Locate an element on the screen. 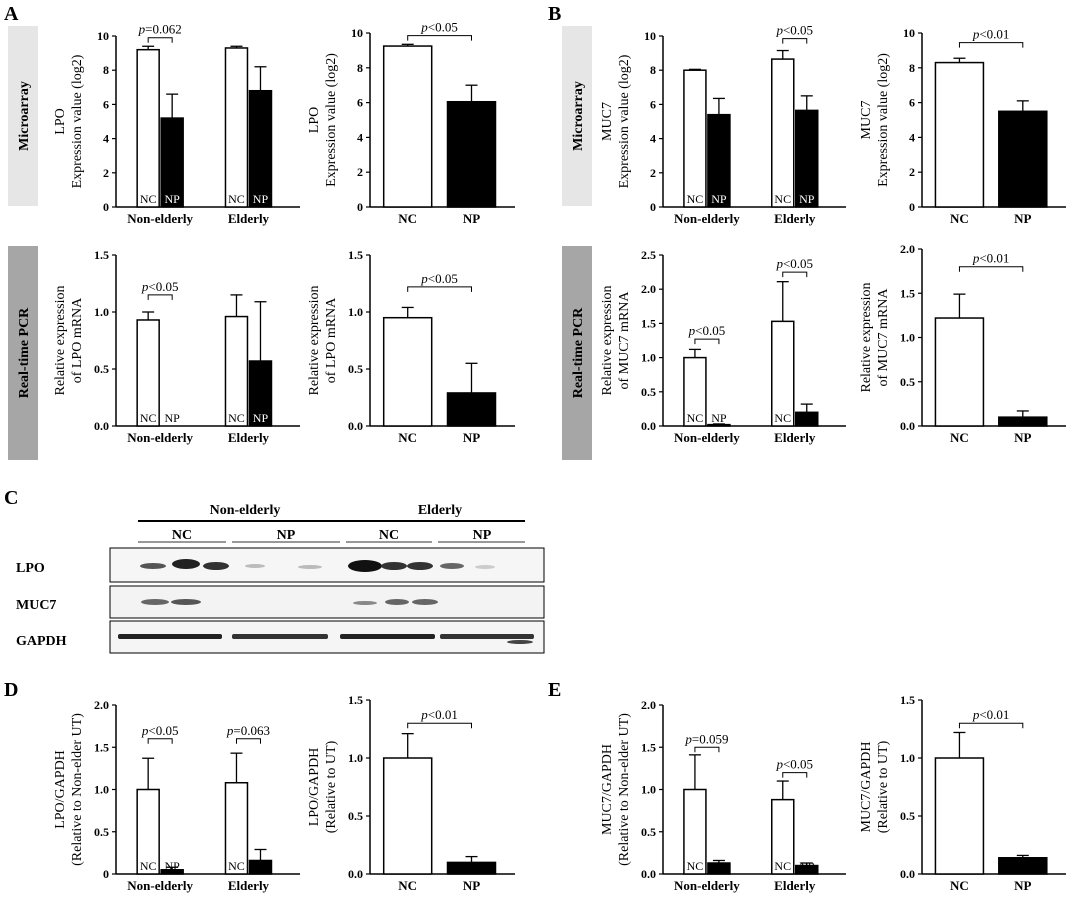  chart-e2-ylabel: (Relative to UT) is located at coordinates (883, 786).